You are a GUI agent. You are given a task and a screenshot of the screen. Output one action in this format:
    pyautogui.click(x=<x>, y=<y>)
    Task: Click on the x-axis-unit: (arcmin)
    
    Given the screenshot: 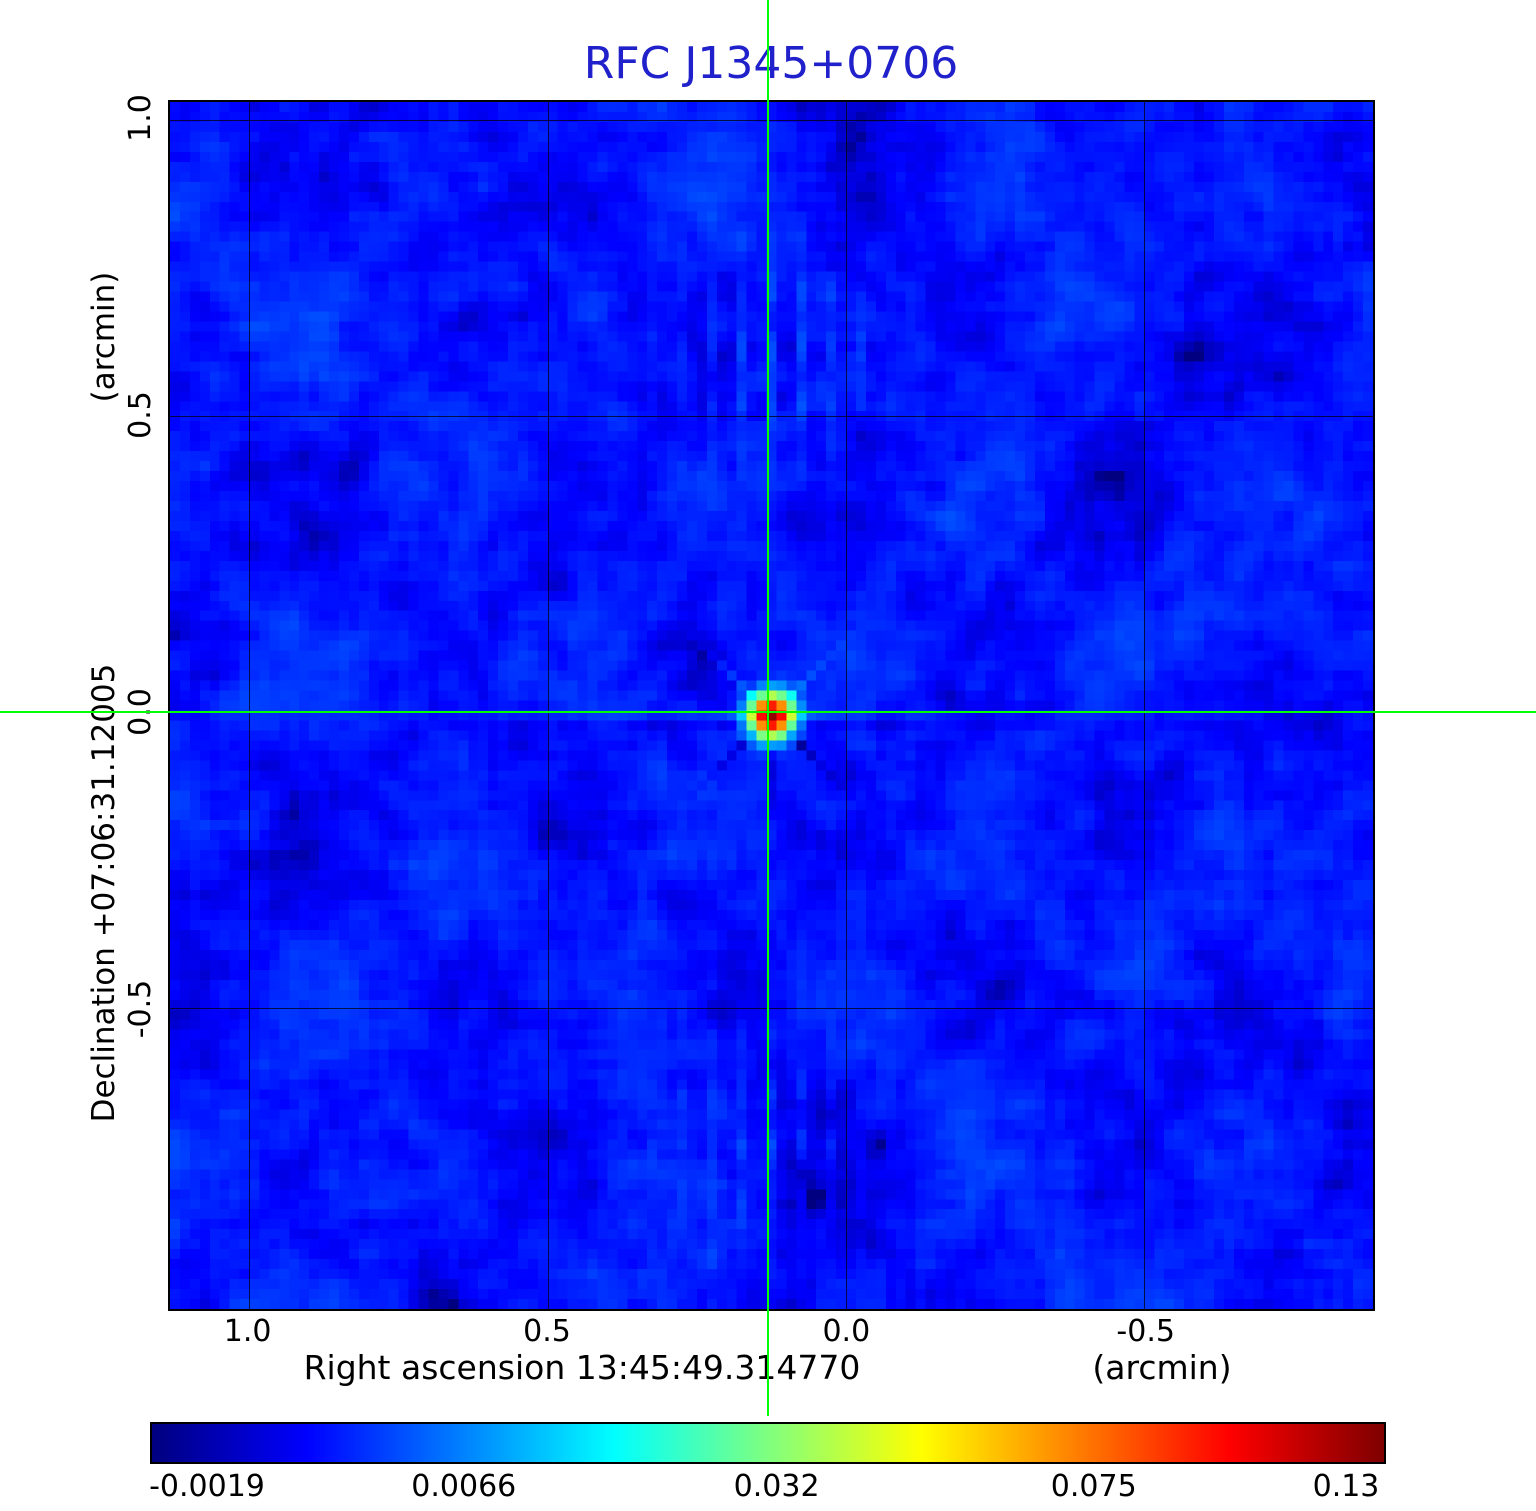 What is the action you would take?
    pyautogui.click(x=1162, y=1367)
    